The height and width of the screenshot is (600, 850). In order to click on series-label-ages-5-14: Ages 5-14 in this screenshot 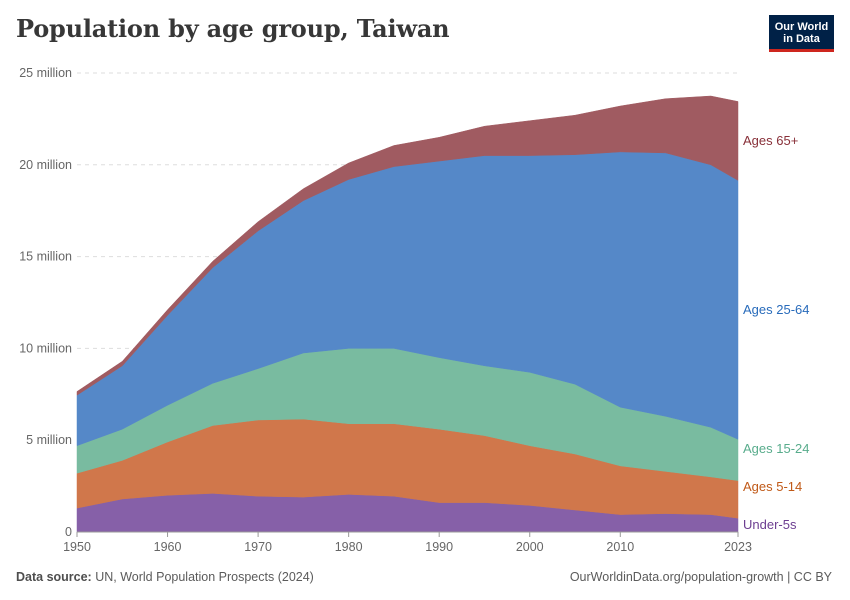, I will do `click(772, 486)`.